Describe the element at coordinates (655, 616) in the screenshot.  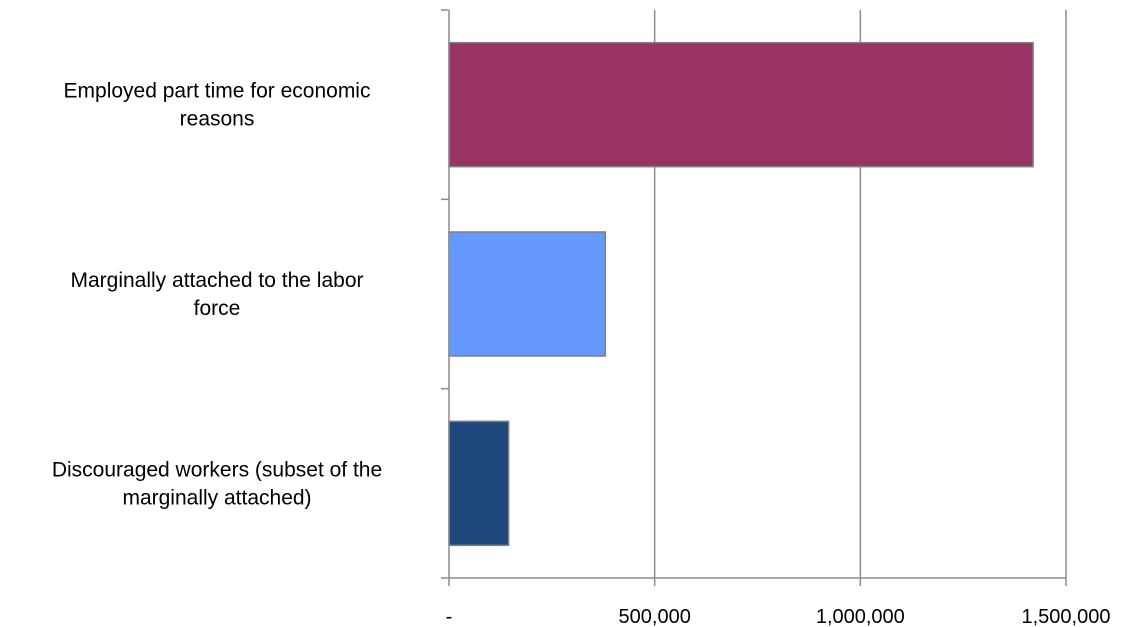
I see `x-tick-label-1: 500,000` at that location.